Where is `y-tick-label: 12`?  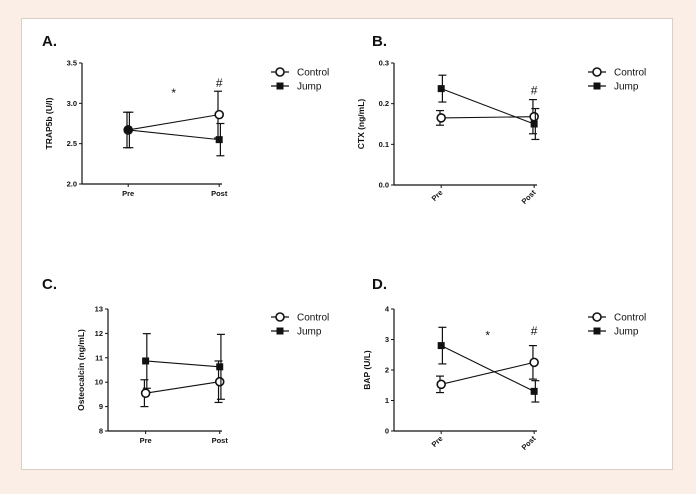 y-tick-label: 12 is located at coordinates (99, 333).